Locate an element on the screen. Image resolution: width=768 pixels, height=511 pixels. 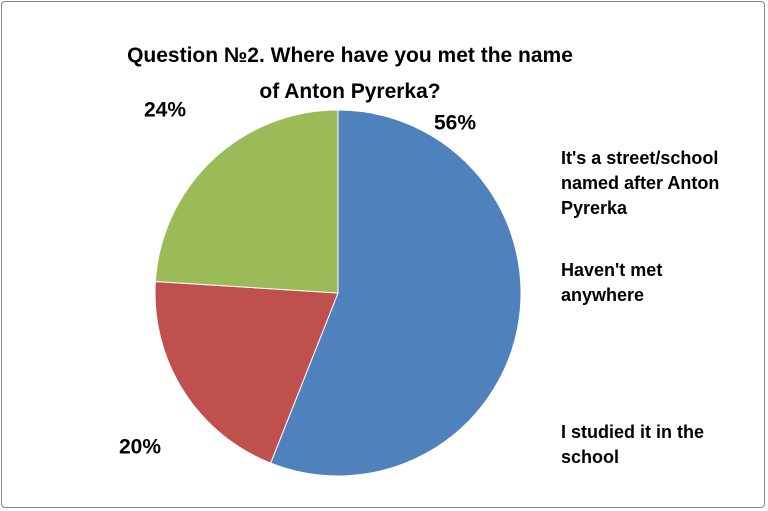
data-label: 56% is located at coordinates (455, 123).